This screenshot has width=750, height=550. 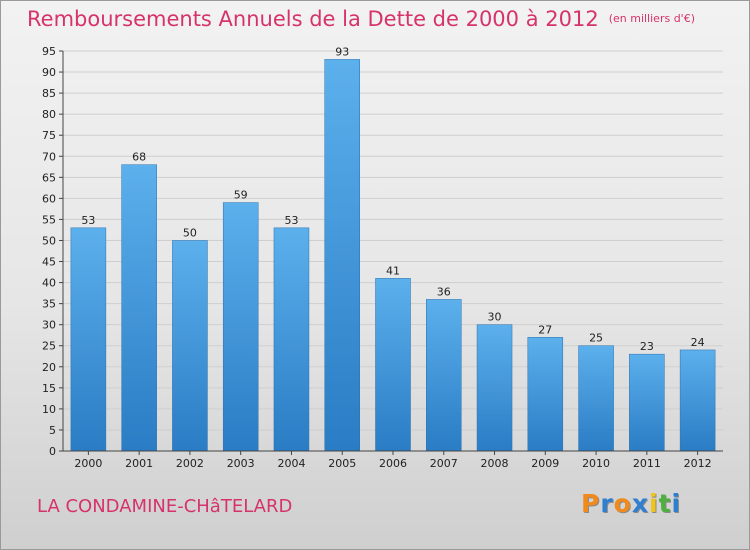 I want to click on value-label-2008: 30, so click(x=495, y=317).